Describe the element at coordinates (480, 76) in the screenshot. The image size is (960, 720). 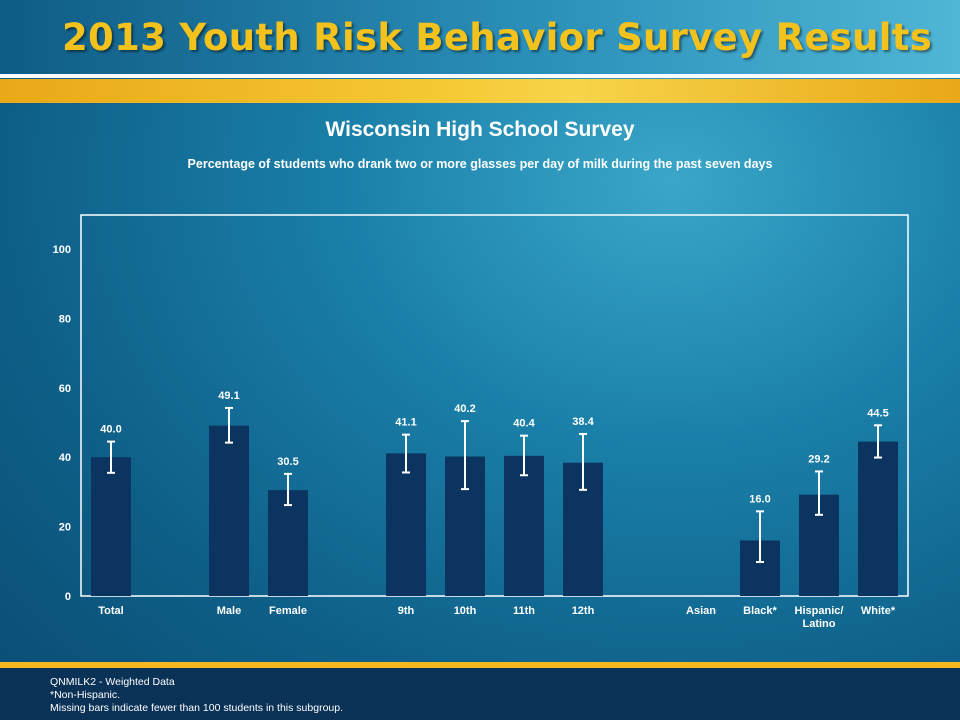
I see `header-divider` at that location.